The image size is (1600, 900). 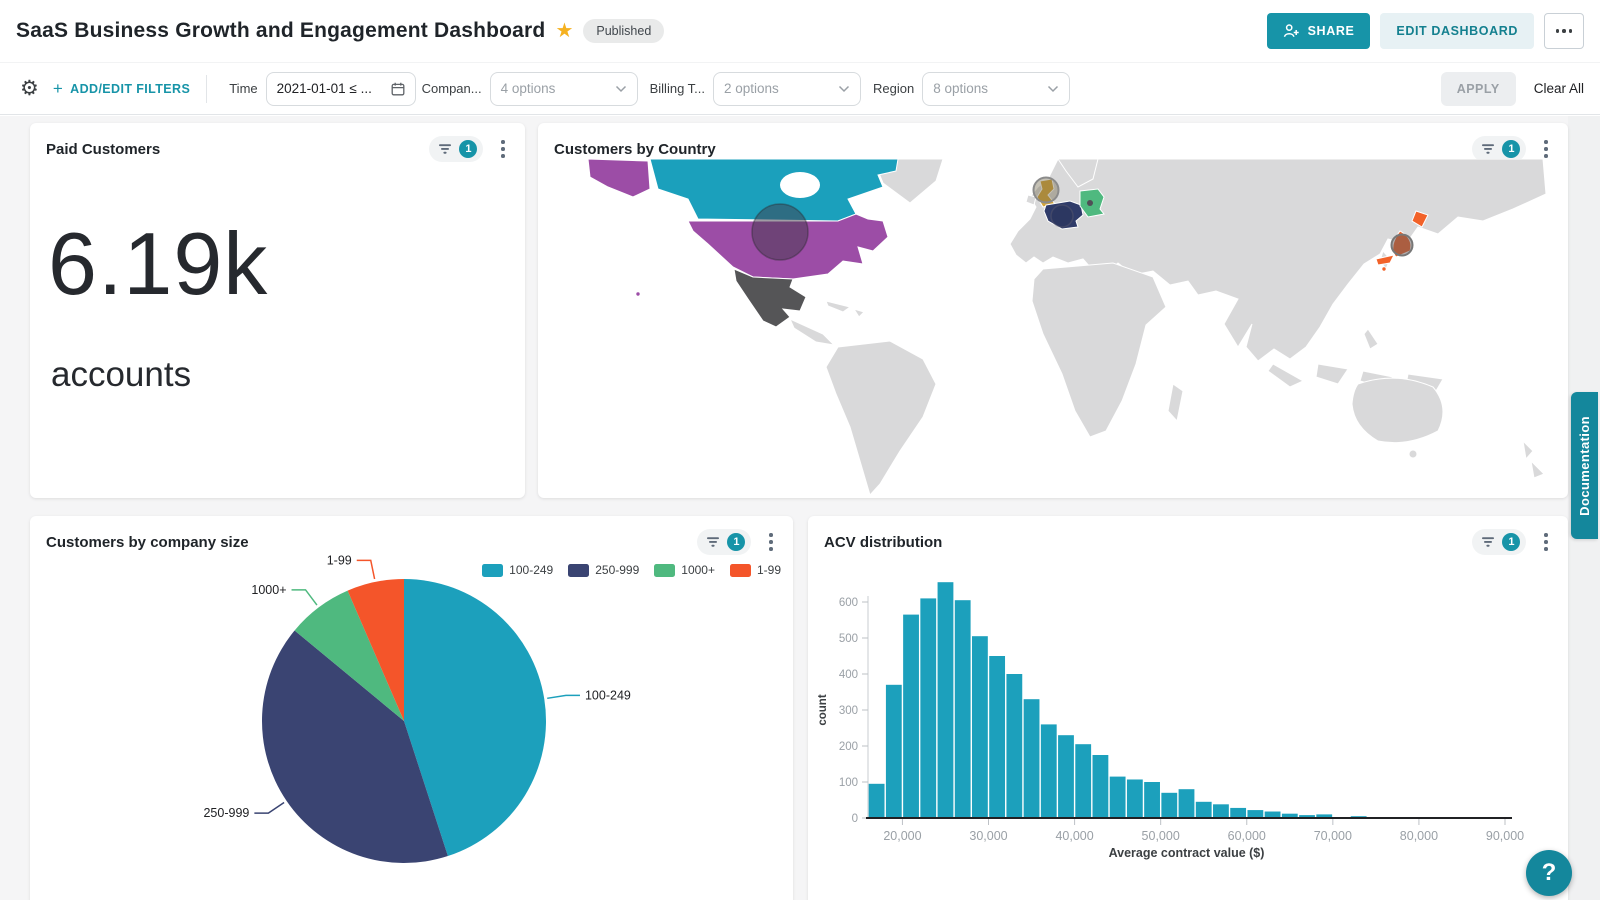 What do you see at coordinates (823, 709) in the screenshot?
I see `y-axis-title: count` at bounding box center [823, 709].